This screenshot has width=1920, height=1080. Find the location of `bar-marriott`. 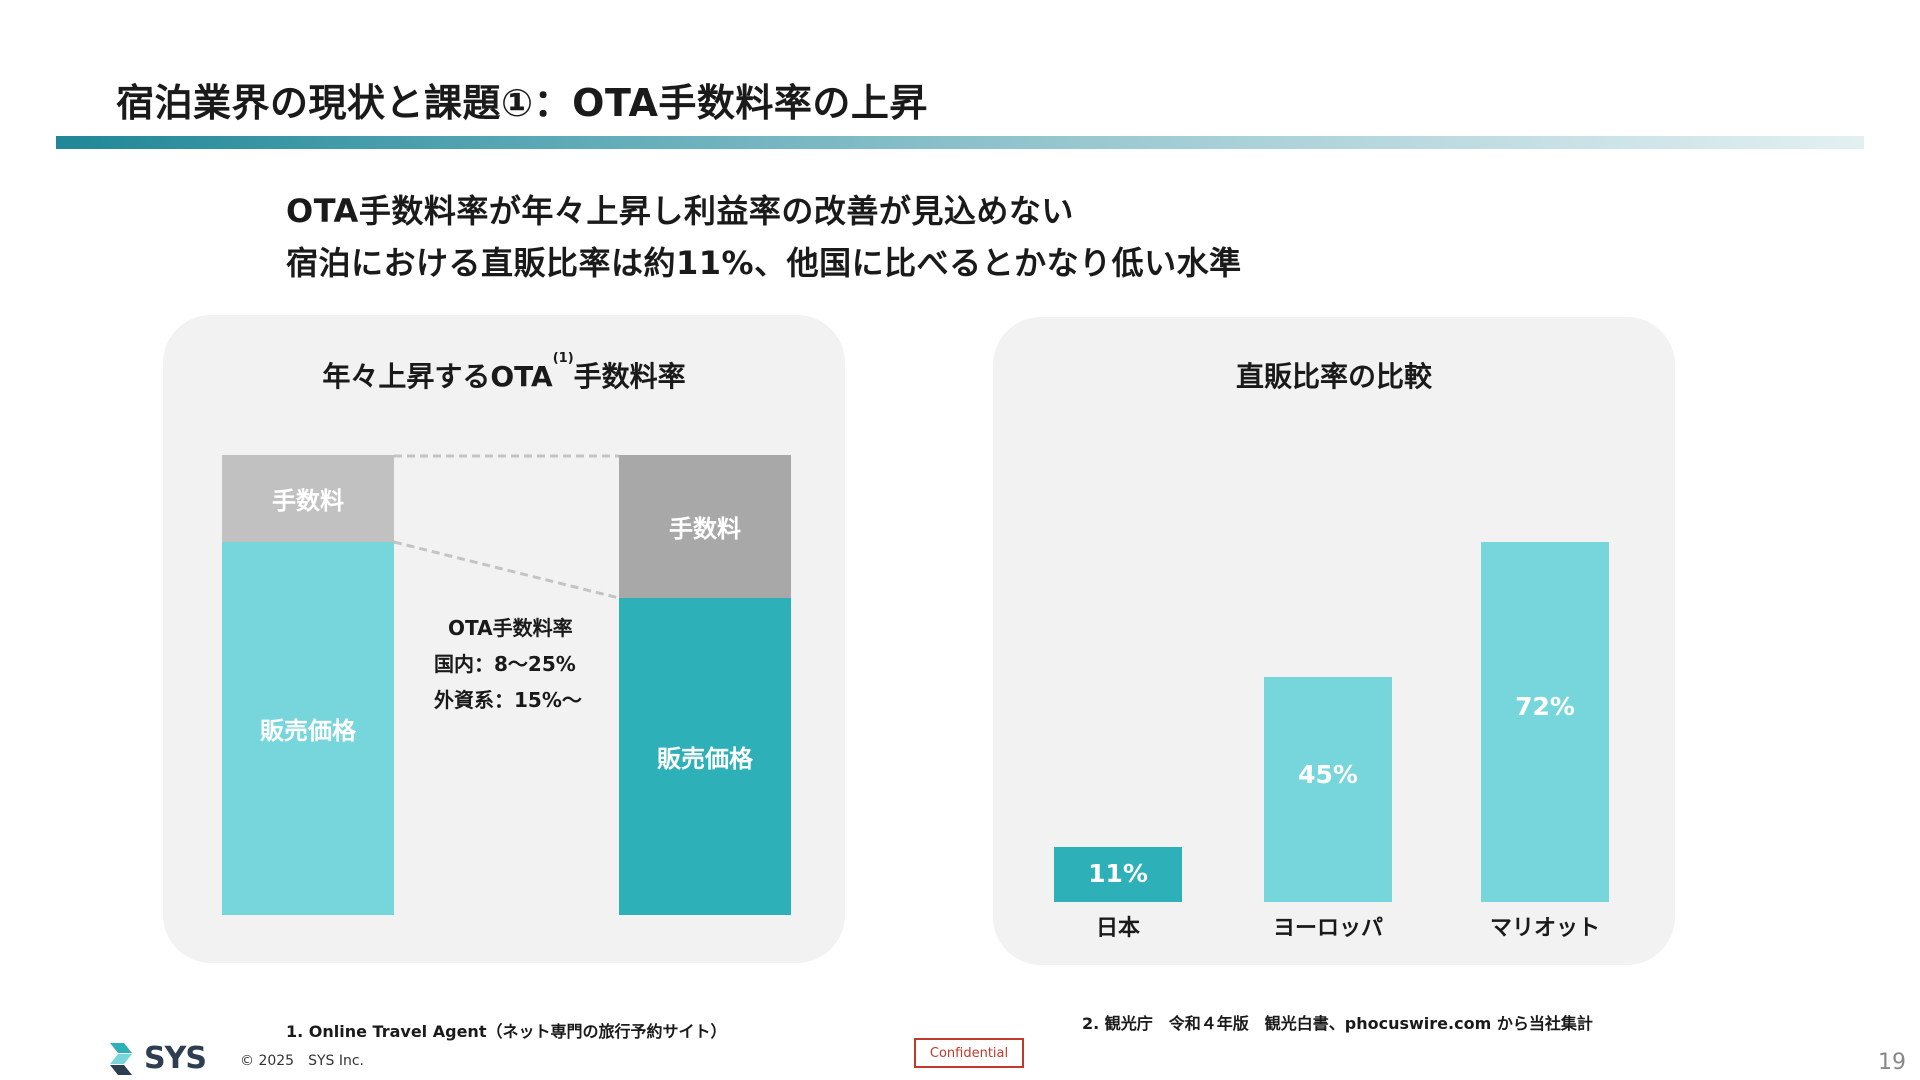

bar-marriott is located at coordinates (1545, 722).